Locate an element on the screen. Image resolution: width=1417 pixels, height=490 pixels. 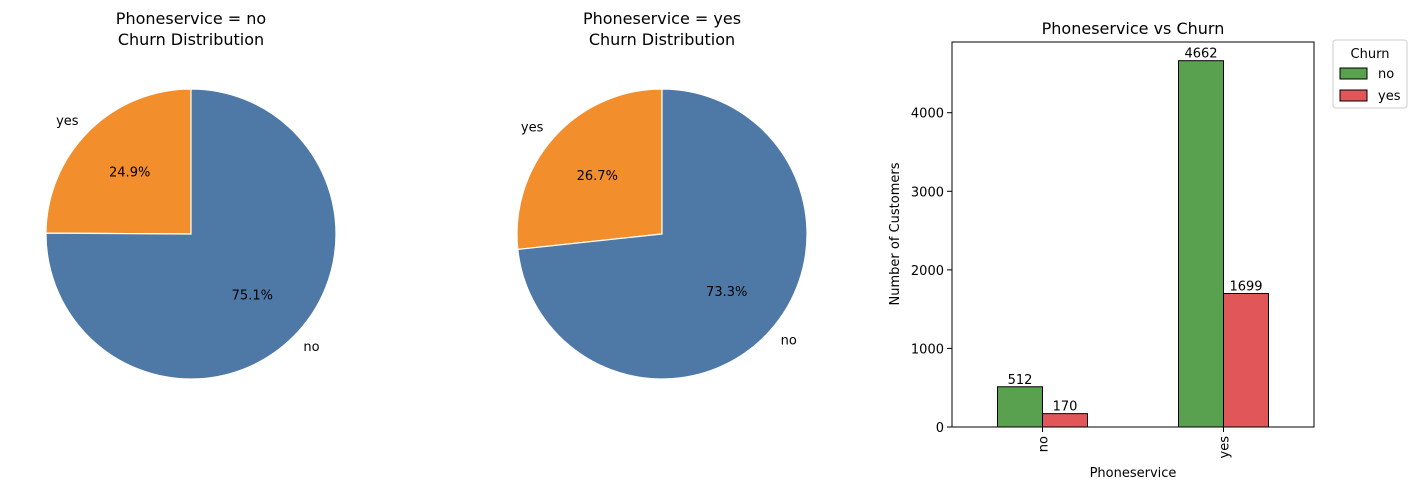
legend-label-no: no is located at coordinates (1386, 74).